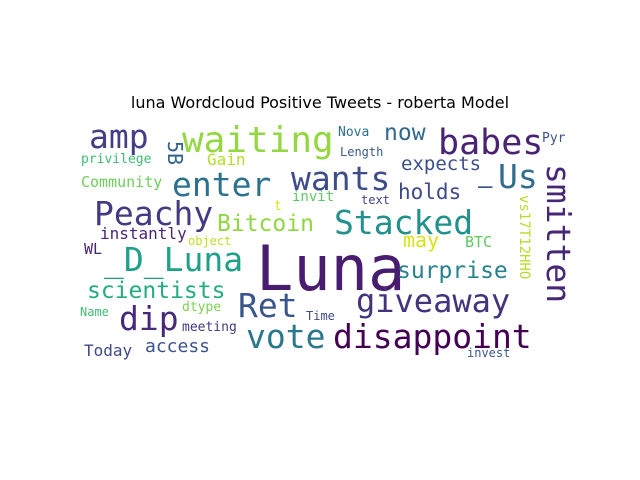 This screenshot has height=480, width=640. I want to click on word-expects: expects, so click(441, 164).